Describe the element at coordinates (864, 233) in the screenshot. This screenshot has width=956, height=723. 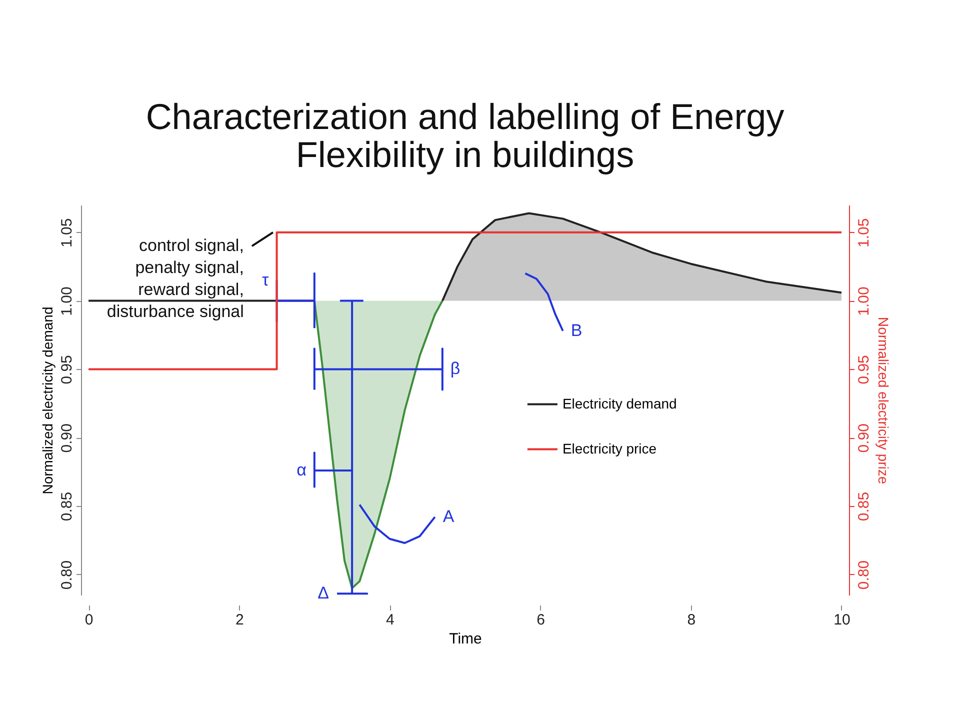
I see `y2-tick-label: 1.05` at that location.